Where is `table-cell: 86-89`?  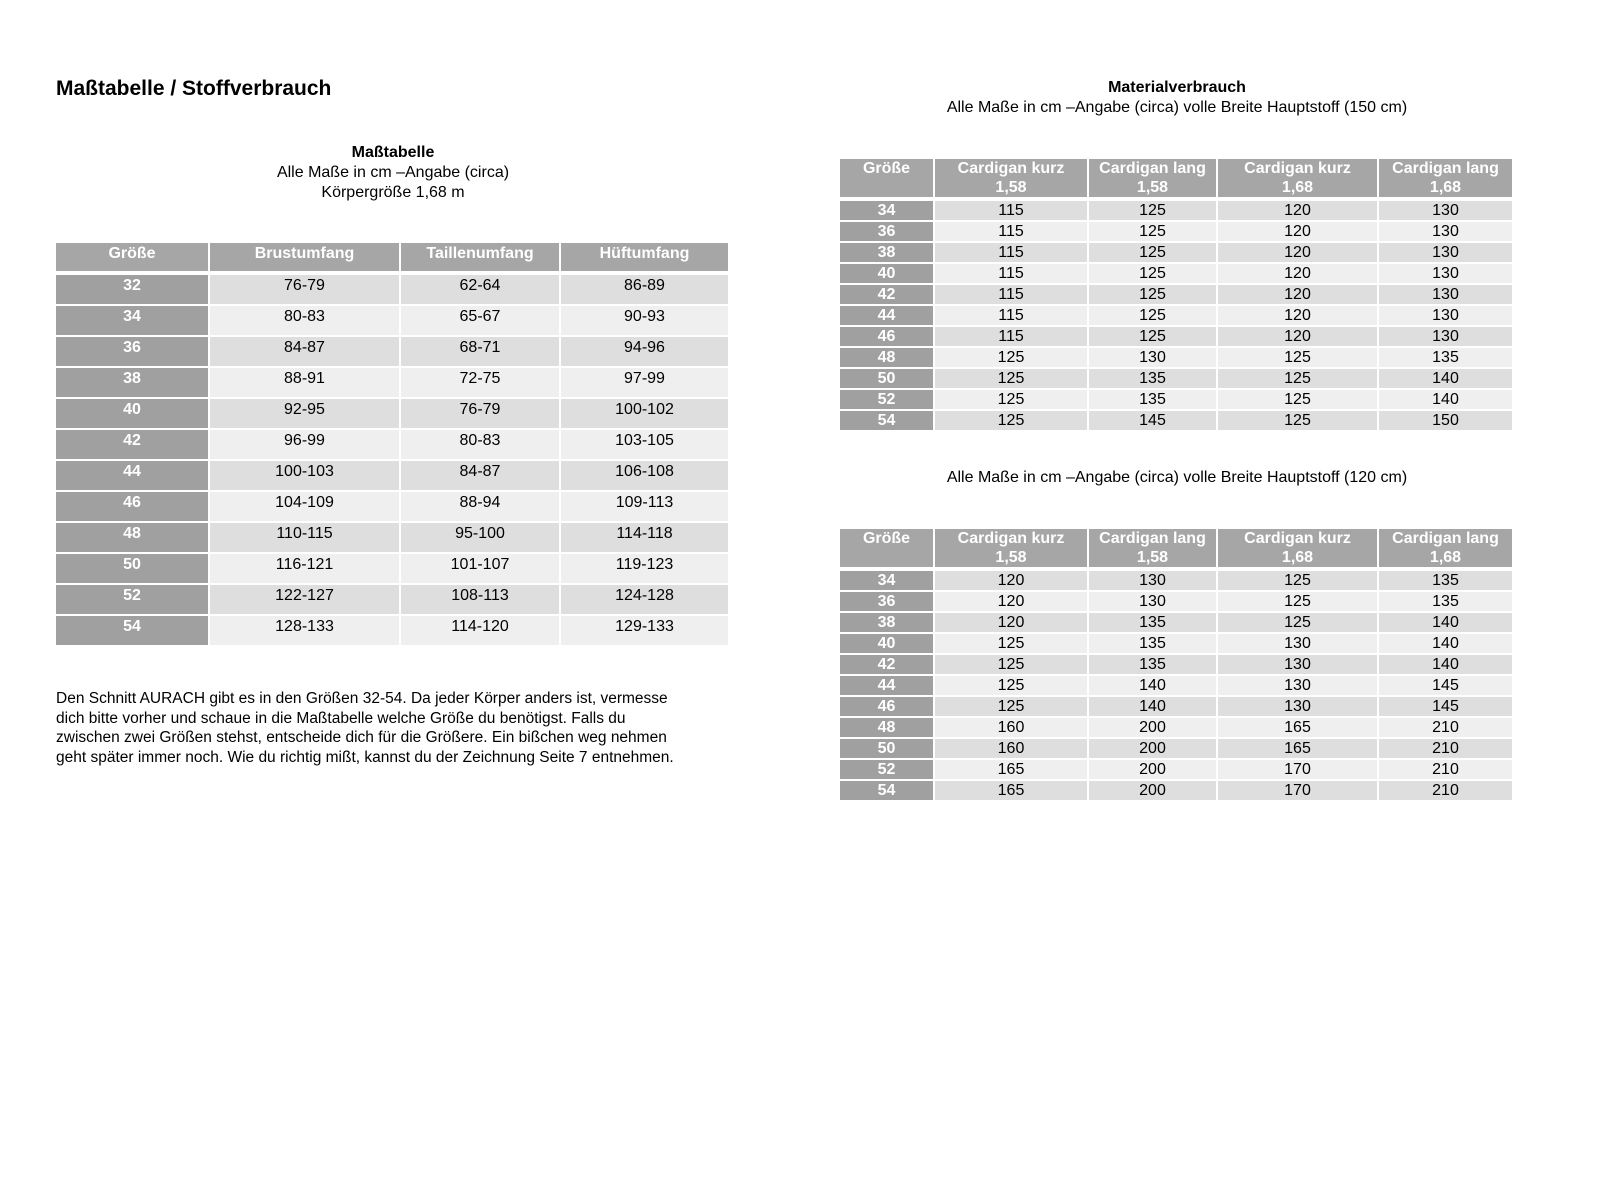
table-cell: 86-89 is located at coordinates (645, 290).